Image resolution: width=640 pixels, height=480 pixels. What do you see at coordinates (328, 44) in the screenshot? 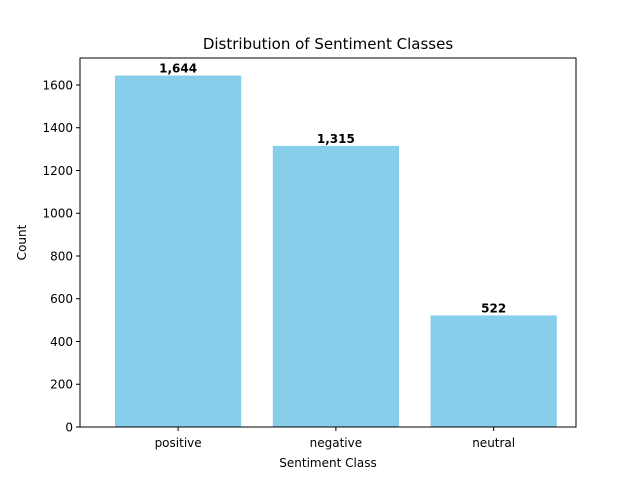
I see `chart-title: Distribution of Sentiment Classes` at bounding box center [328, 44].